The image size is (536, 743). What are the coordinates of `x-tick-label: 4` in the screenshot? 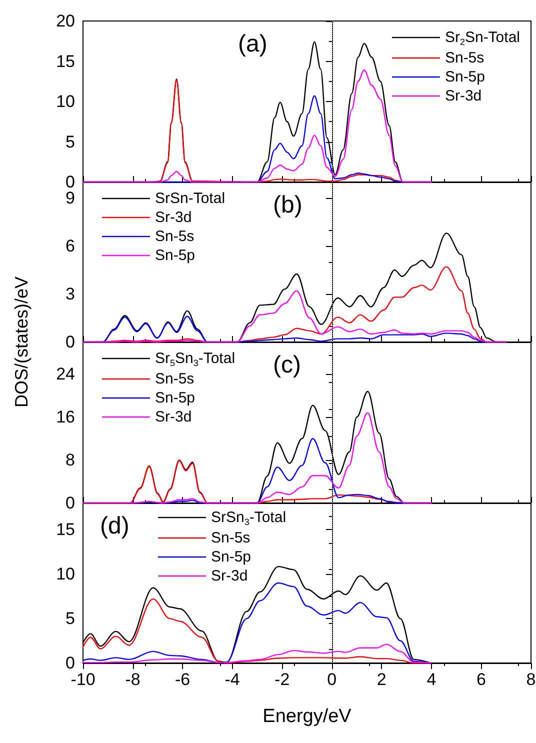 It's located at (431, 679).